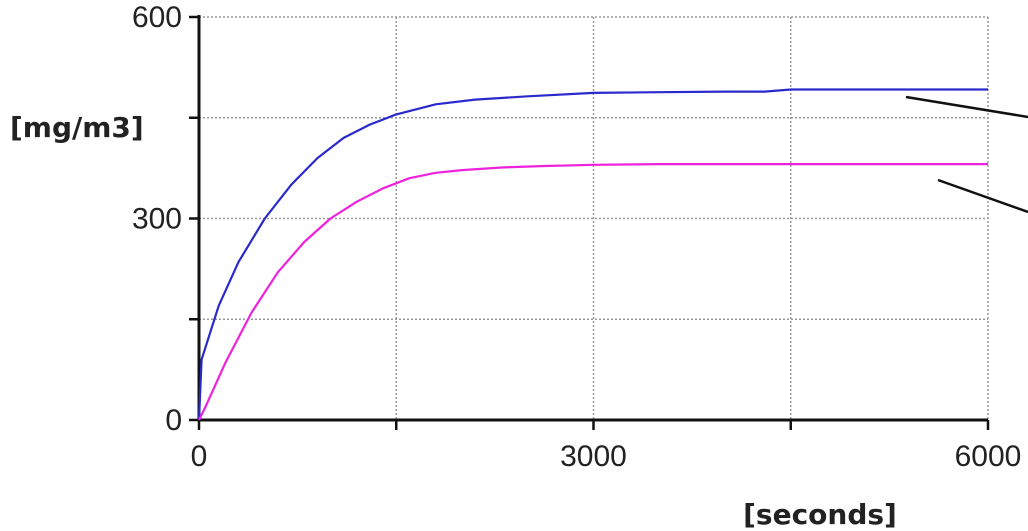 The image size is (1028, 531). What do you see at coordinates (77, 127) in the screenshot?
I see `y-axis-title: [mg/m3]` at bounding box center [77, 127].